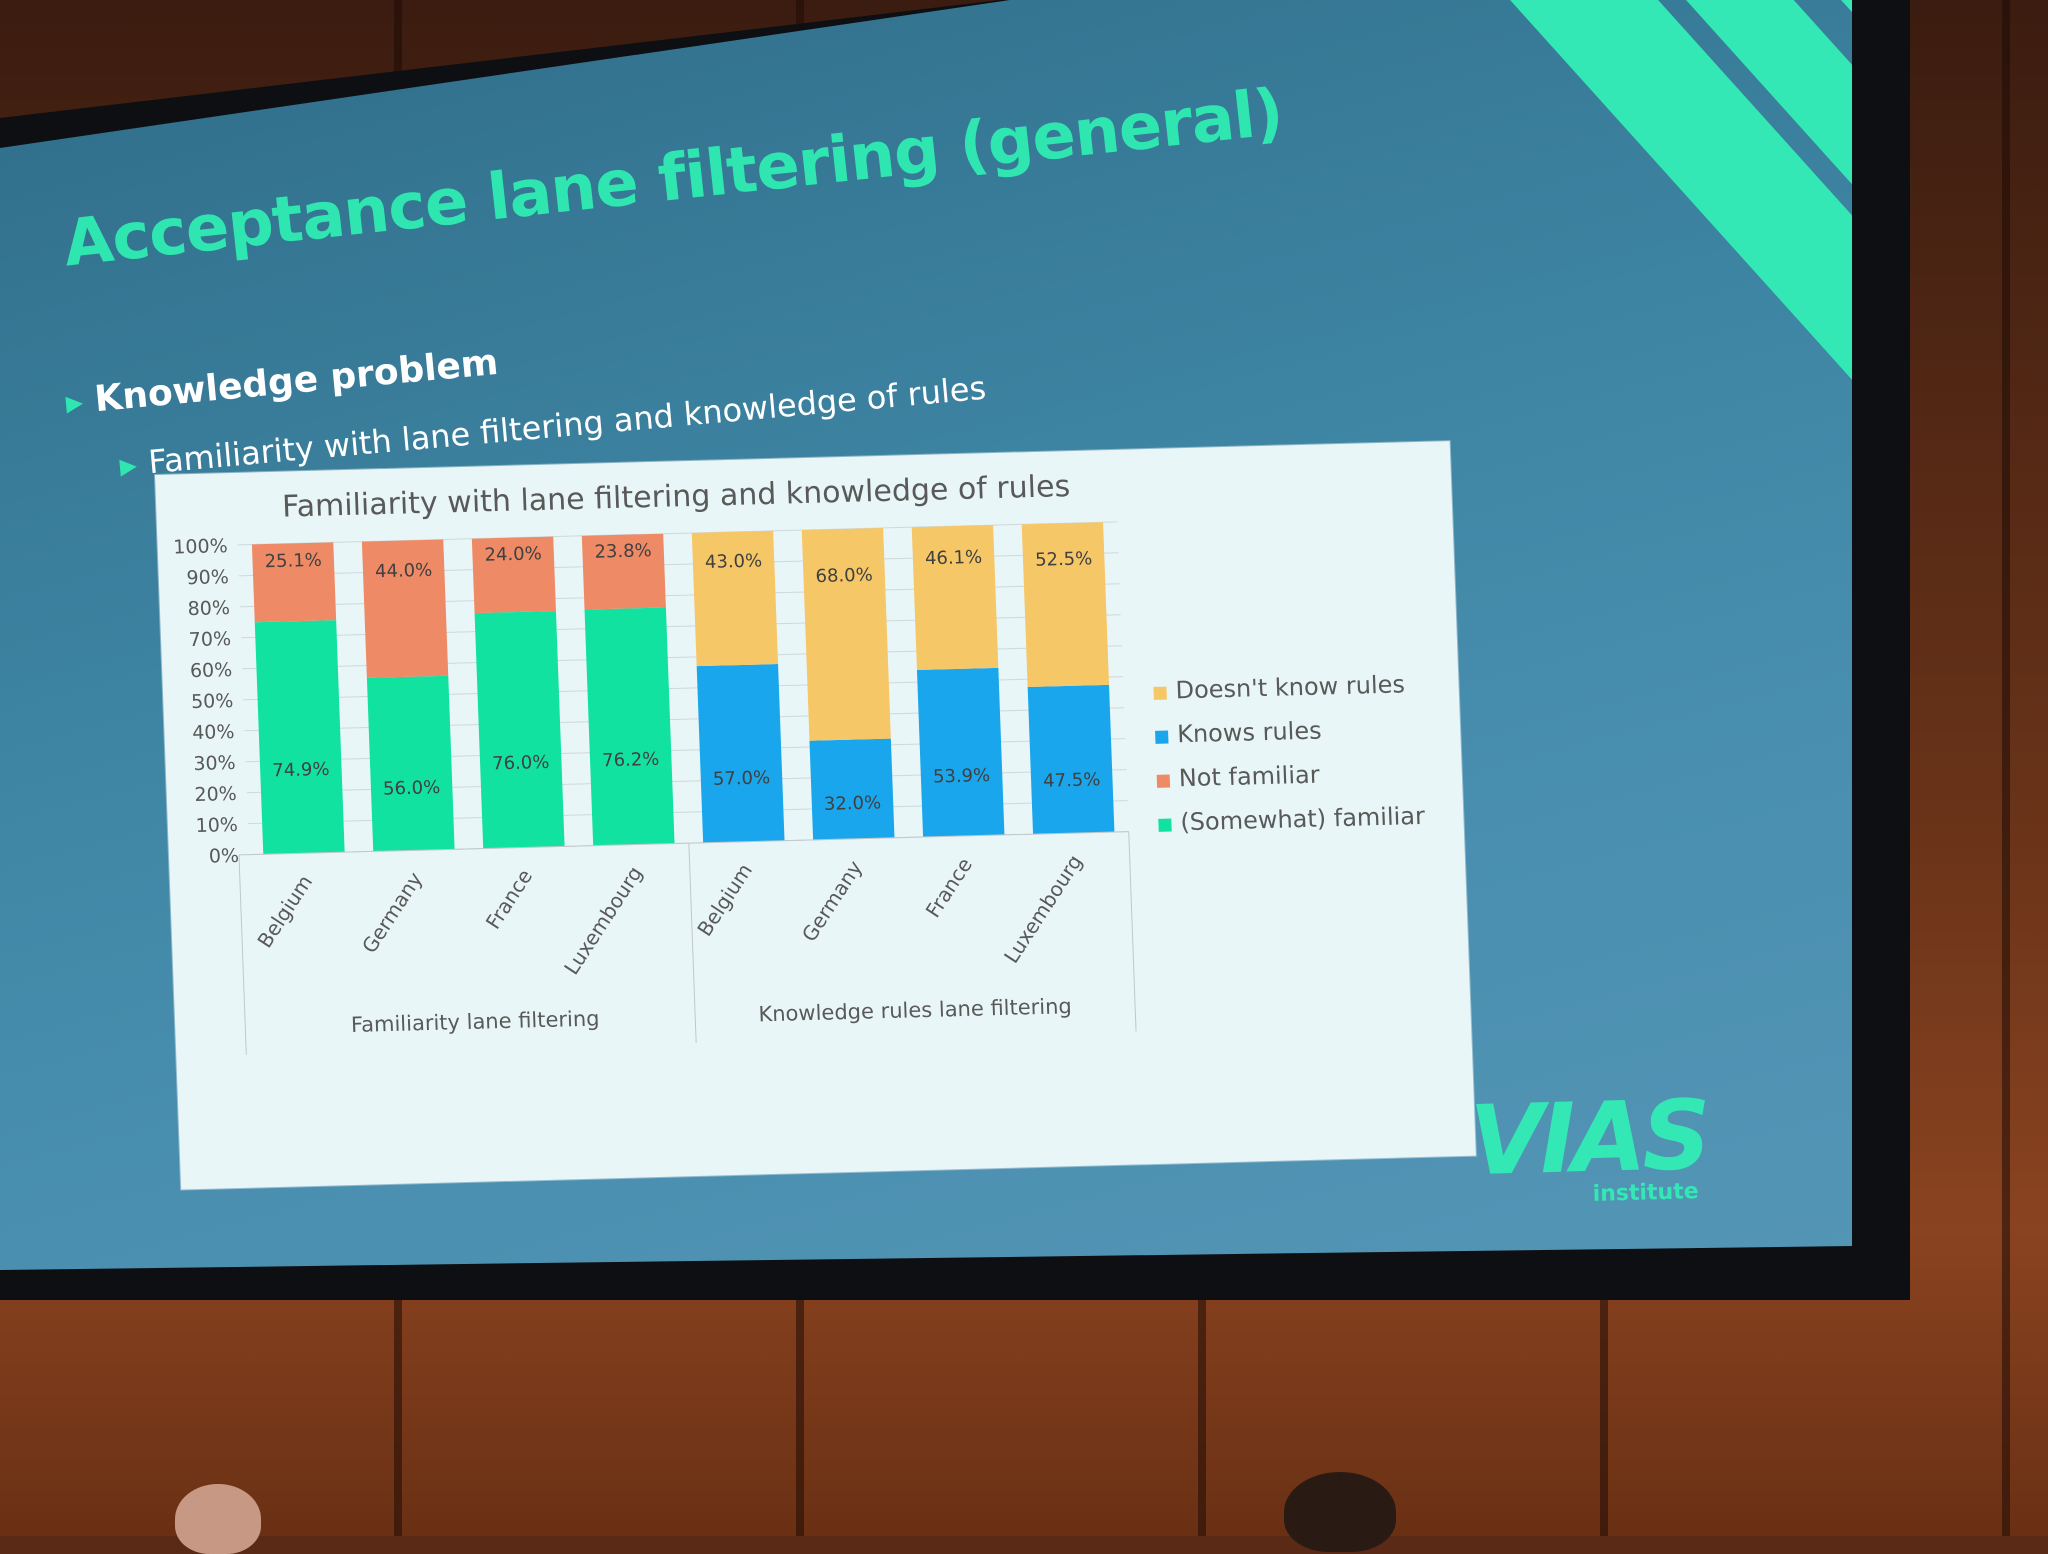  Describe the element at coordinates (207, 577) in the screenshot. I see `y-tick-label: 90%` at that location.